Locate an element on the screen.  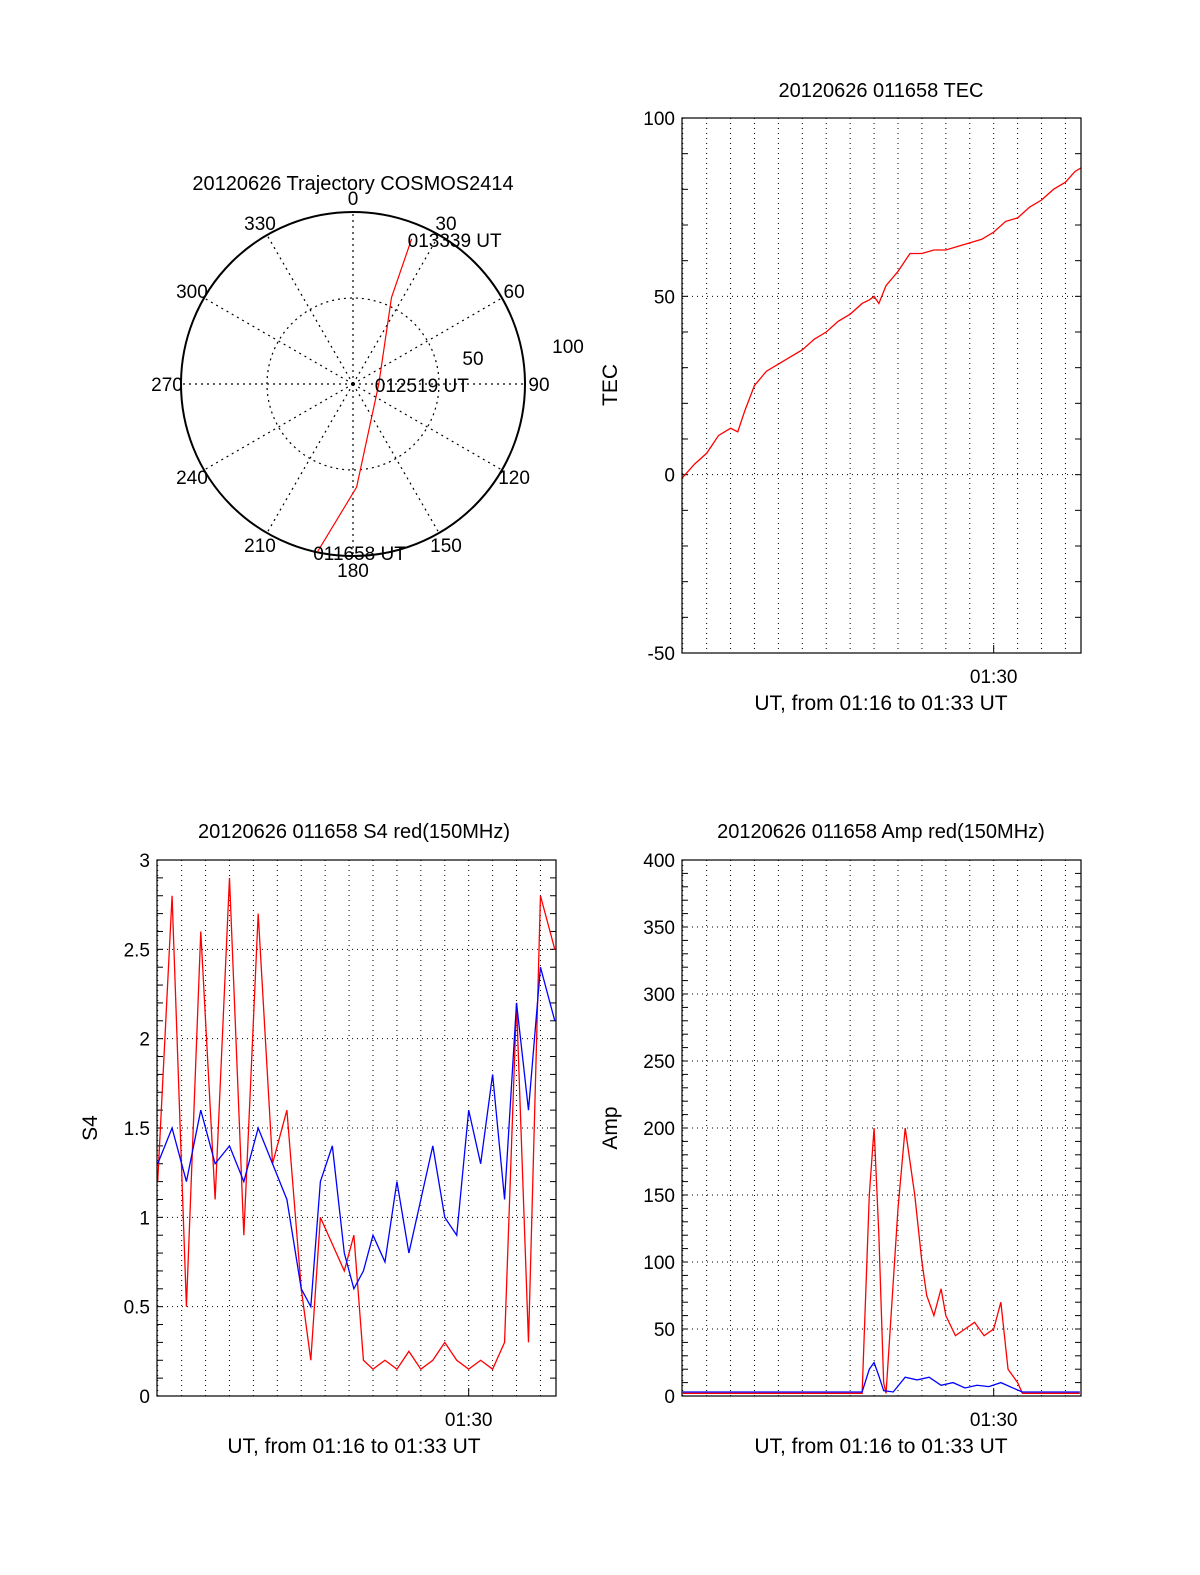
y-tick-label: 2 is located at coordinates (144, 1040).